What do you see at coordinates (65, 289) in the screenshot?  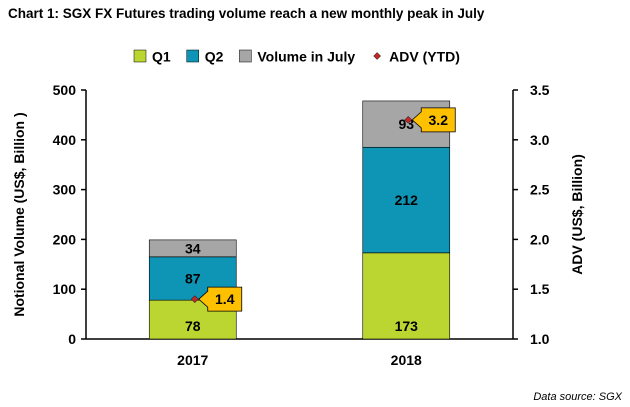 I see `y-tick-label: 100` at bounding box center [65, 289].